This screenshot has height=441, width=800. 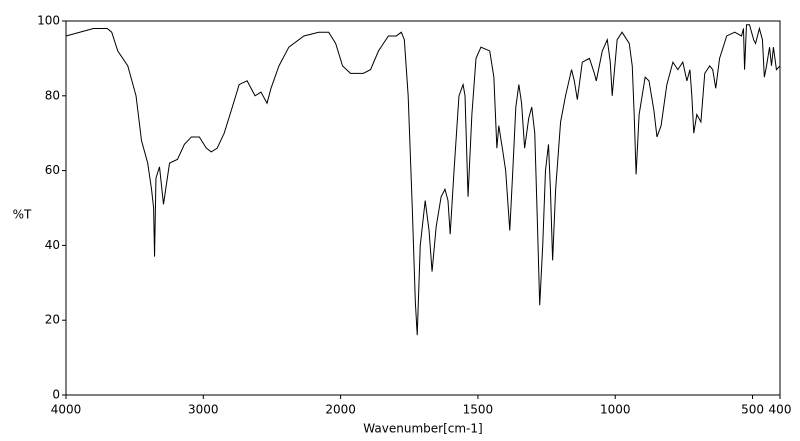 I want to click on y-tick-label: 0, so click(x=56, y=395).